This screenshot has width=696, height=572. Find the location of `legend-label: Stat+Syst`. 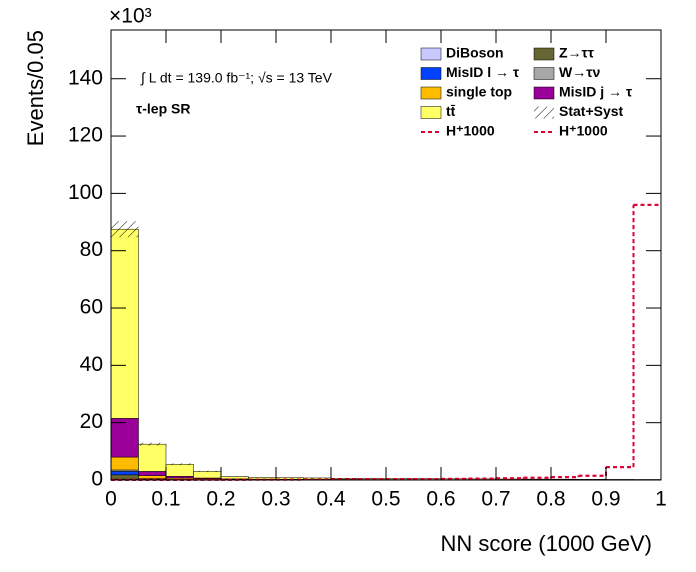

legend-label: Stat+Syst is located at coordinates (591, 111).